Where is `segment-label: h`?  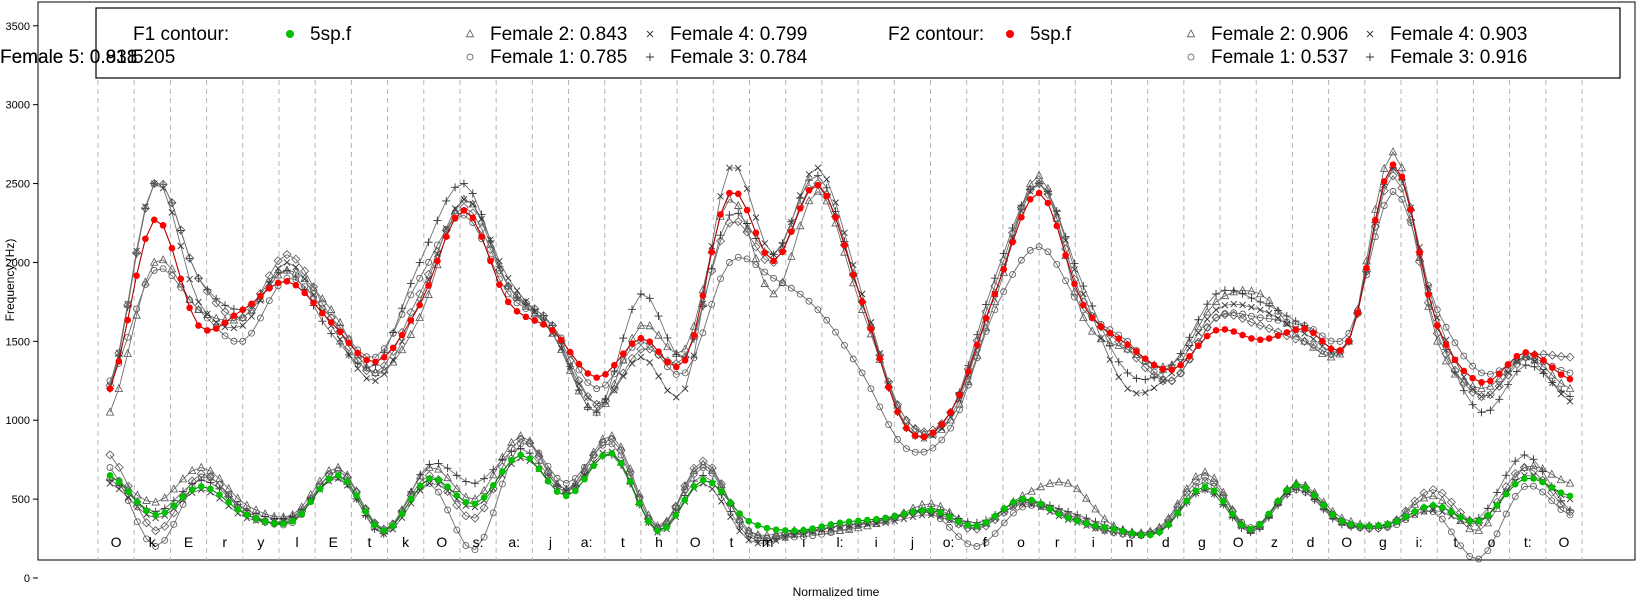
segment-label: h is located at coordinates (659, 542).